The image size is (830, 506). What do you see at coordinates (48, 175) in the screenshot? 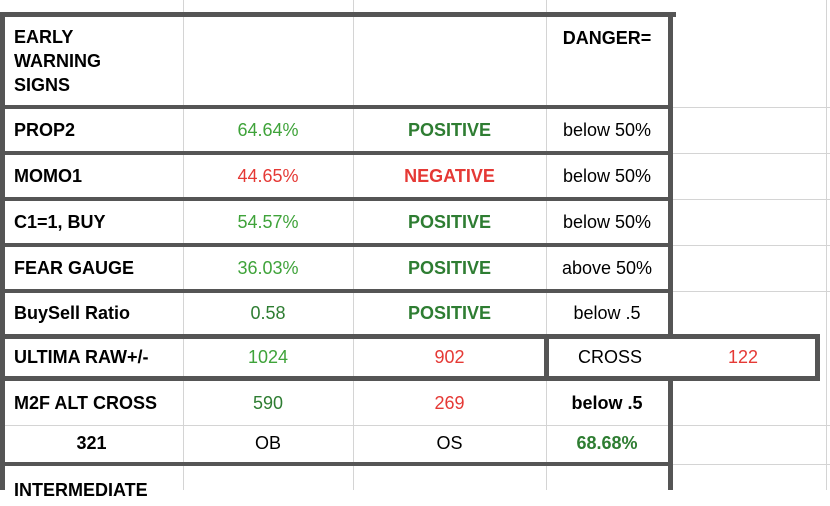
I see `row-name-momo1: MOMO1` at bounding box center [48, 175].